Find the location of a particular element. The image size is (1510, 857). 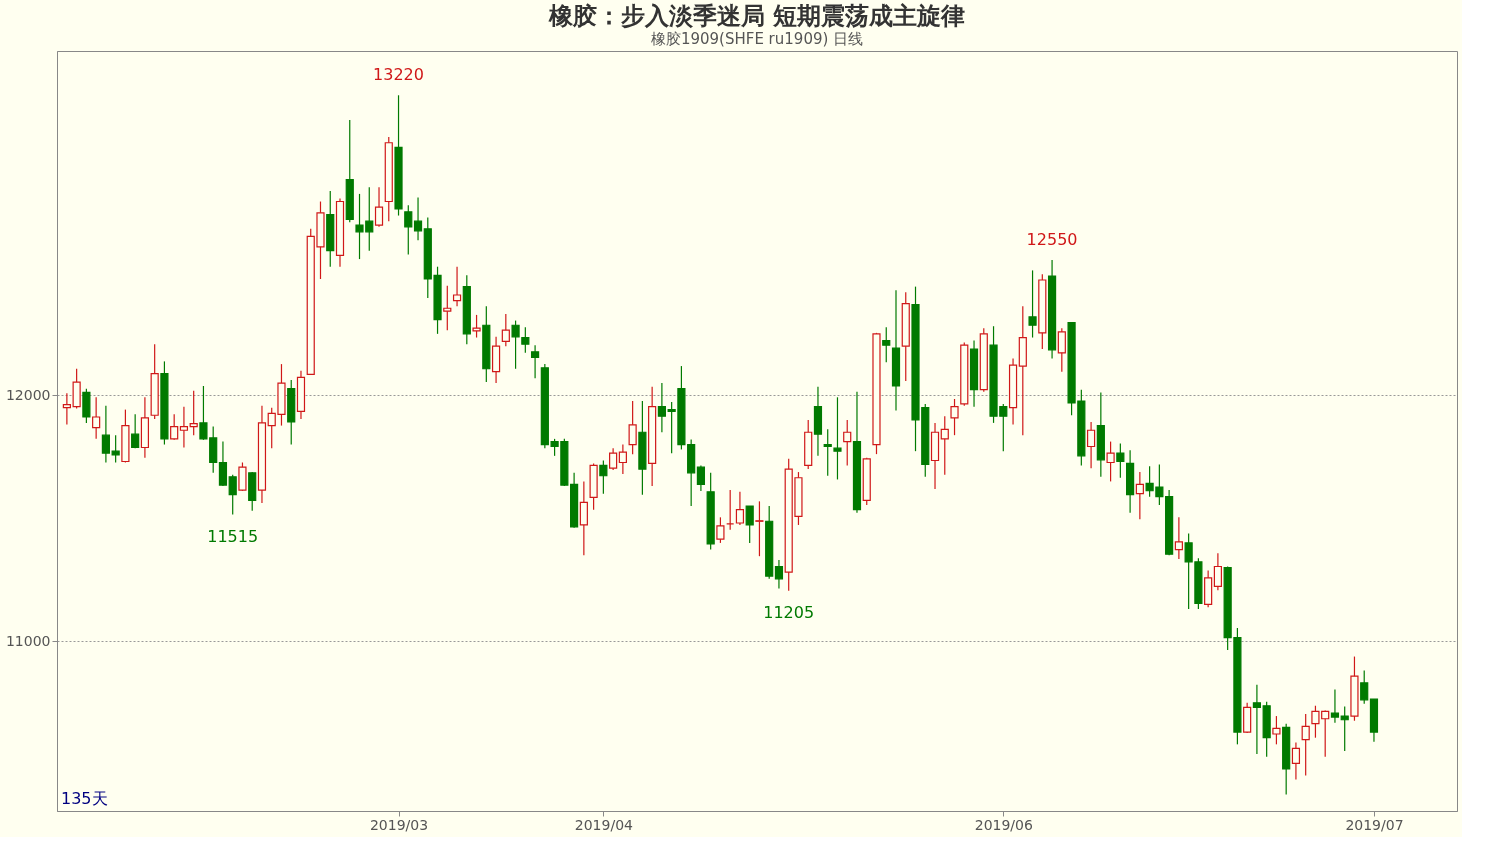

y-tick-label: 11000 is located at coordinates (28, 640).